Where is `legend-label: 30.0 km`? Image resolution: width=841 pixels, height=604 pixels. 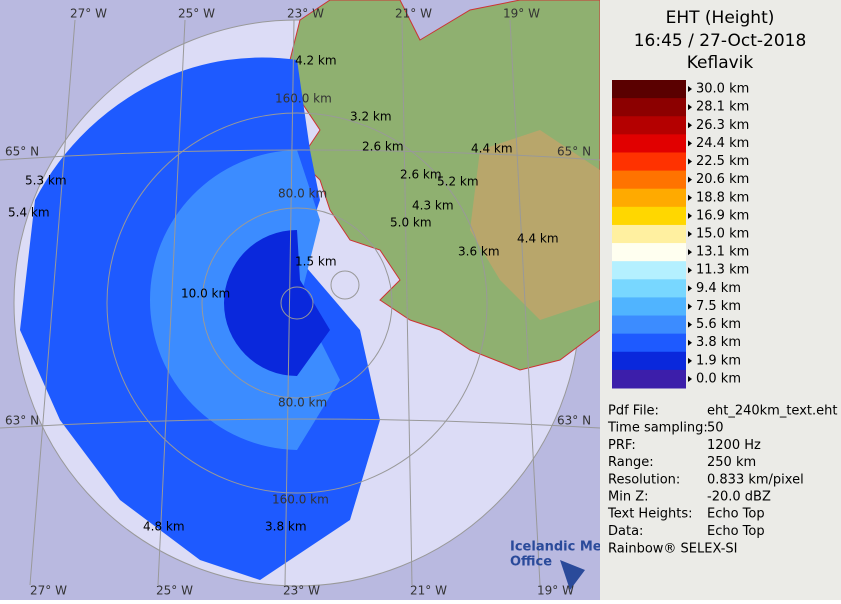
legend-label: 30.0 km is located at coordinates (722, 89).